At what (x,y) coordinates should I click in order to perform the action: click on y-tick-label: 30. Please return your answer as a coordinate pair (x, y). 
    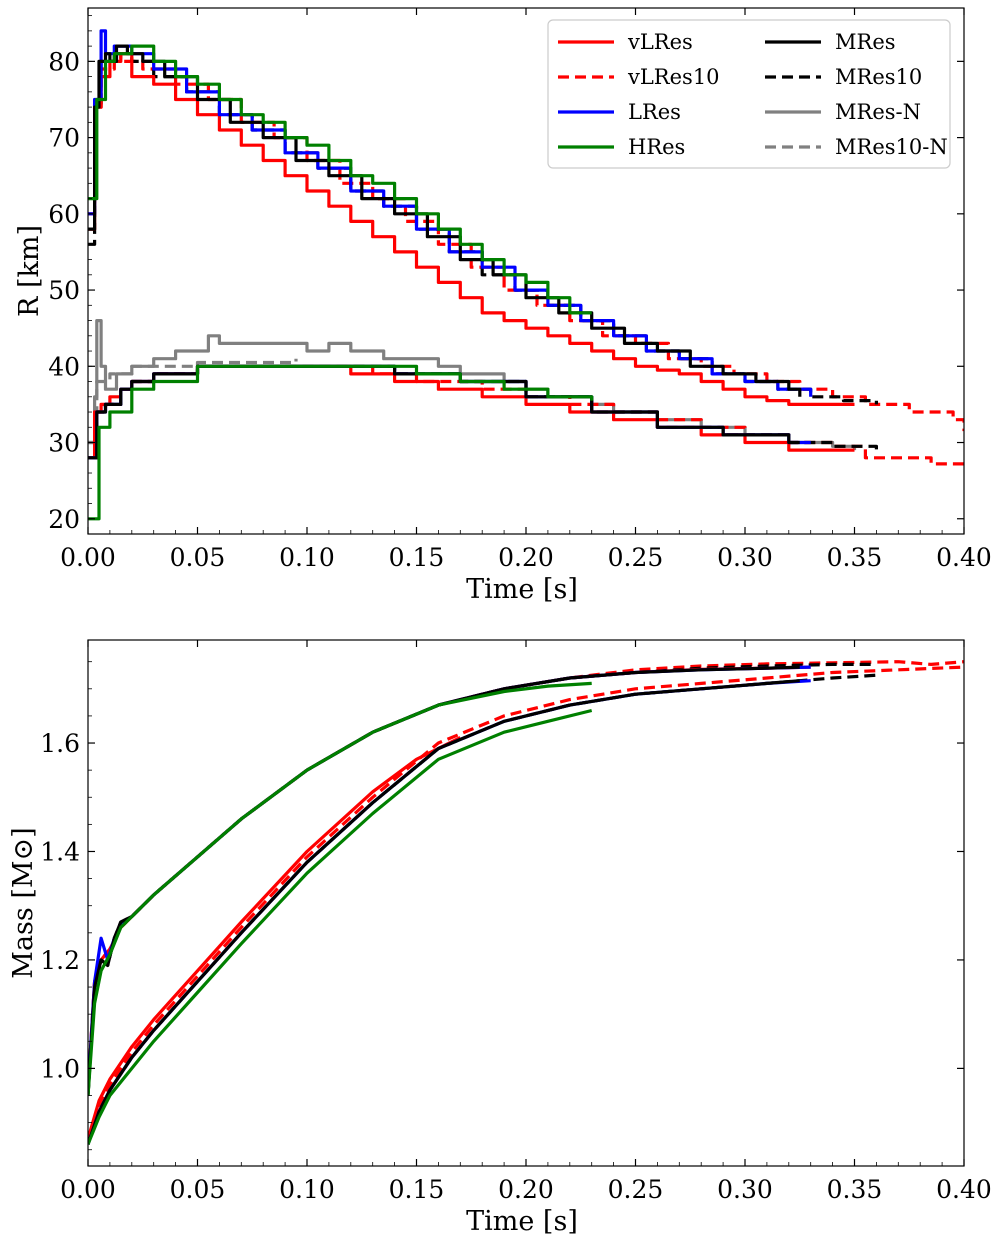
    Looking at the image, I should click on (64, 443).